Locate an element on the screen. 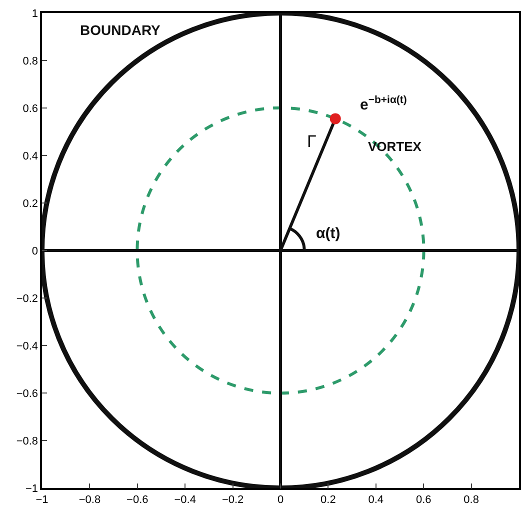  x-tick-label: −0.4 is located at coordinates (185, 500).